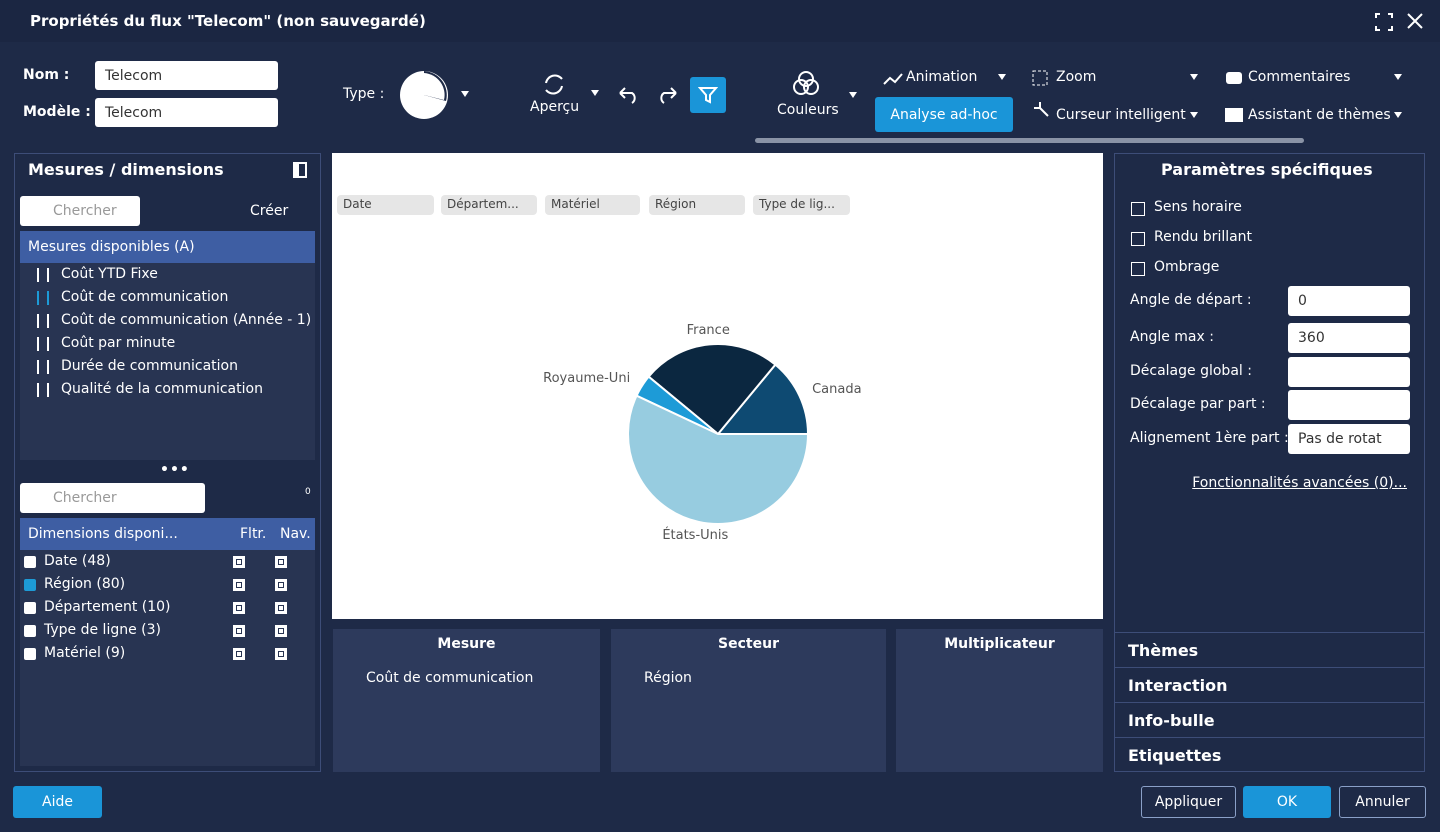  What do you see at coordinates (435, 95) in the screenshot?
I see `type-selector` at bounding box center [435, 95].